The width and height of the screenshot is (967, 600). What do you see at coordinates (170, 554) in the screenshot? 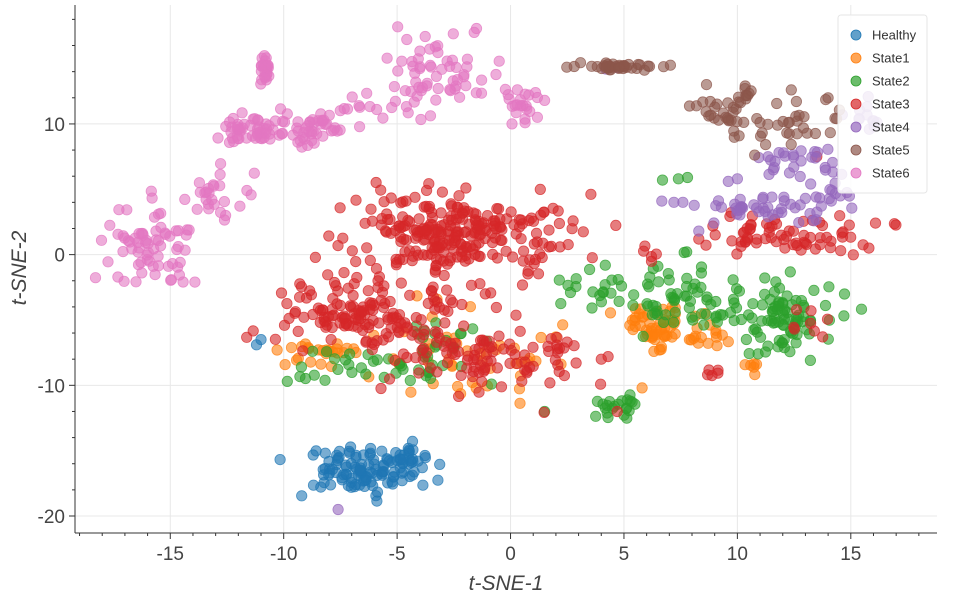
I see `x-tick-label: -15` at bounding box center [170, 554].